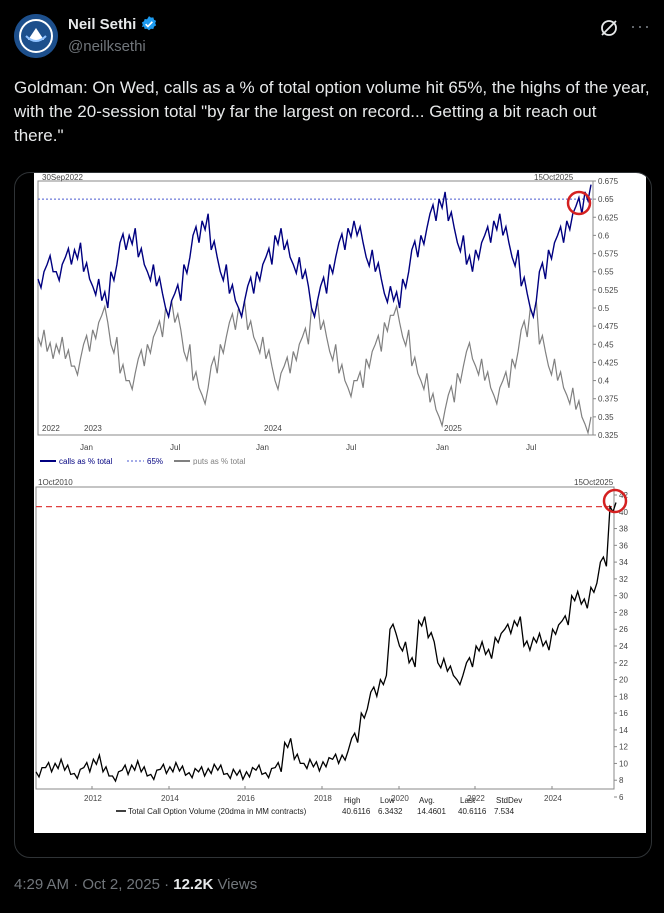 Image resolution: width=664 pixels, height=913 pixels. Describe the element at coordinates (623, 663) in the screenshot. I see `bottom-ytick-label: 22` at that location.